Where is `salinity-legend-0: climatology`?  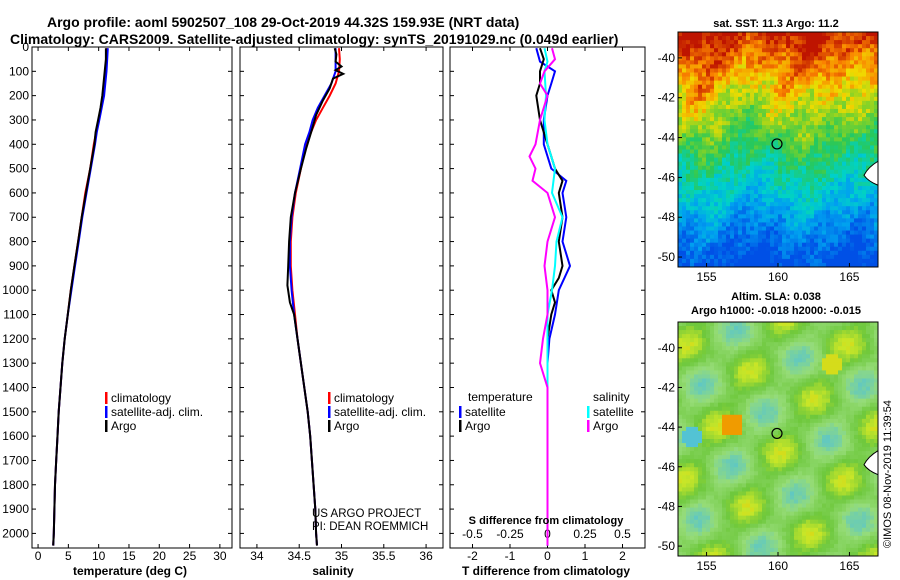 salinity-legend-0: climatology is located at coordinates (364, 398).